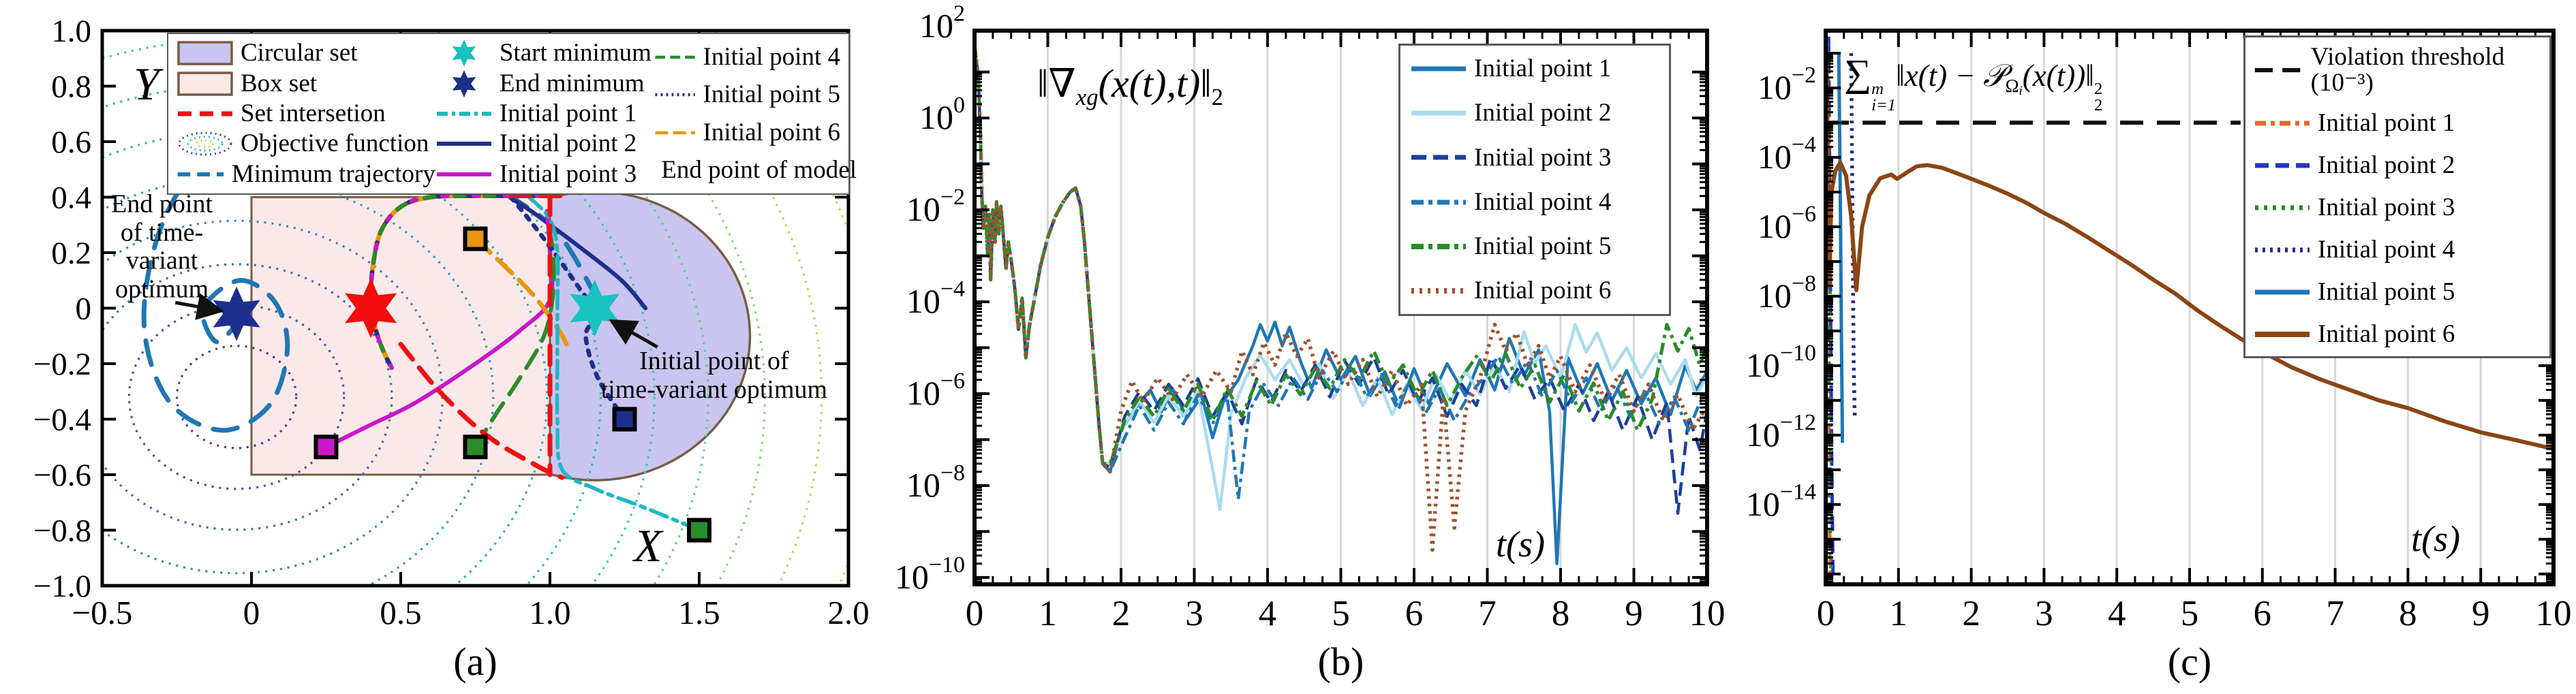 The width and height of the screenshot is (2576, 694). I want to click on panel-b-title-formula: ‖∇xg(x(t),t)‖2, so click(1130, 85).